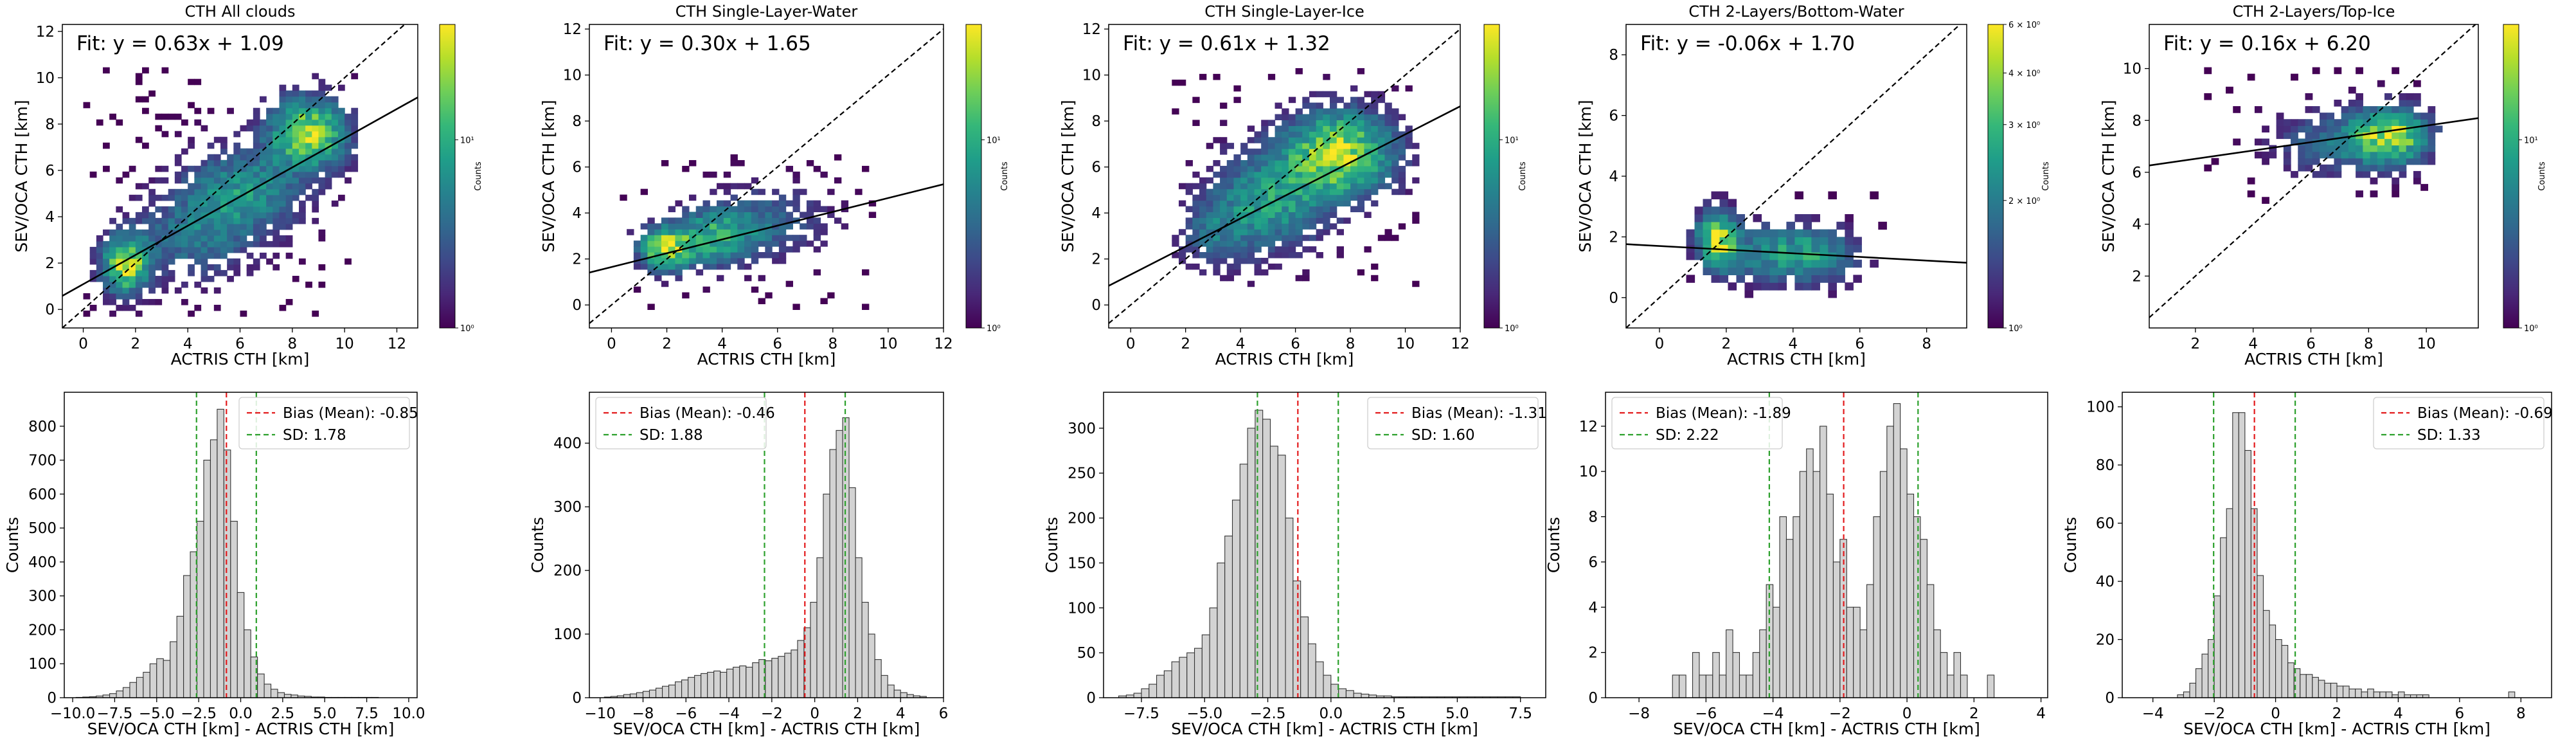 This screenshot has width=2576, height=744. I want to click on legend-box, so click(324, 423).